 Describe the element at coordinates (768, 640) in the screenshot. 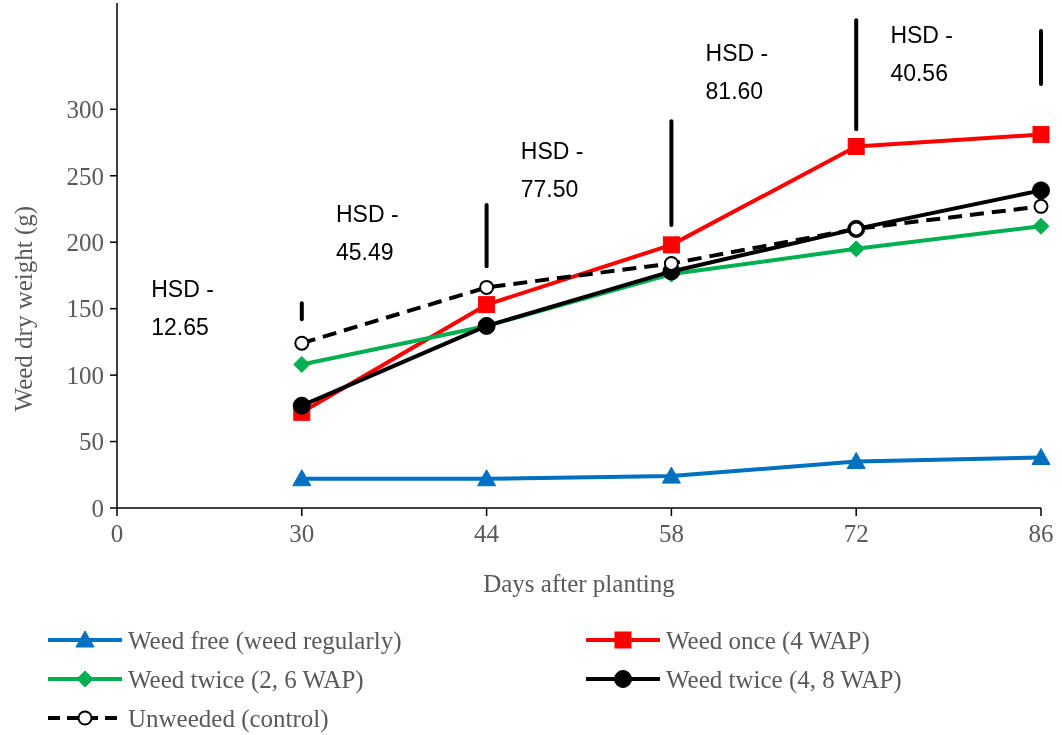

I see `legend-label: Weed once (4 WAP)` at that location.